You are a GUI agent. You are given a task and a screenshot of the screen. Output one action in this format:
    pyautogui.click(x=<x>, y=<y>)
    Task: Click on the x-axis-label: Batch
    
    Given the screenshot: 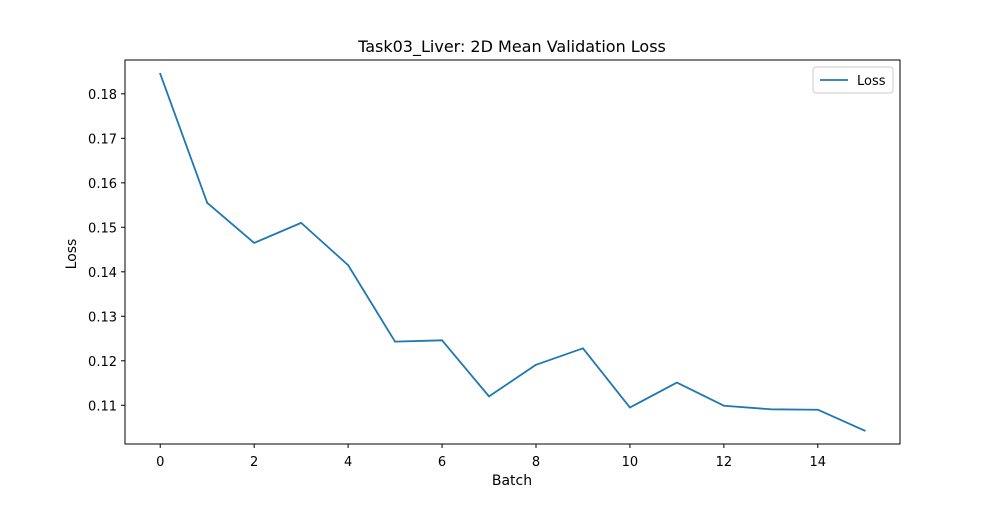 What is the action you would take?
    pyautogui.click(x=512, y=481)
    